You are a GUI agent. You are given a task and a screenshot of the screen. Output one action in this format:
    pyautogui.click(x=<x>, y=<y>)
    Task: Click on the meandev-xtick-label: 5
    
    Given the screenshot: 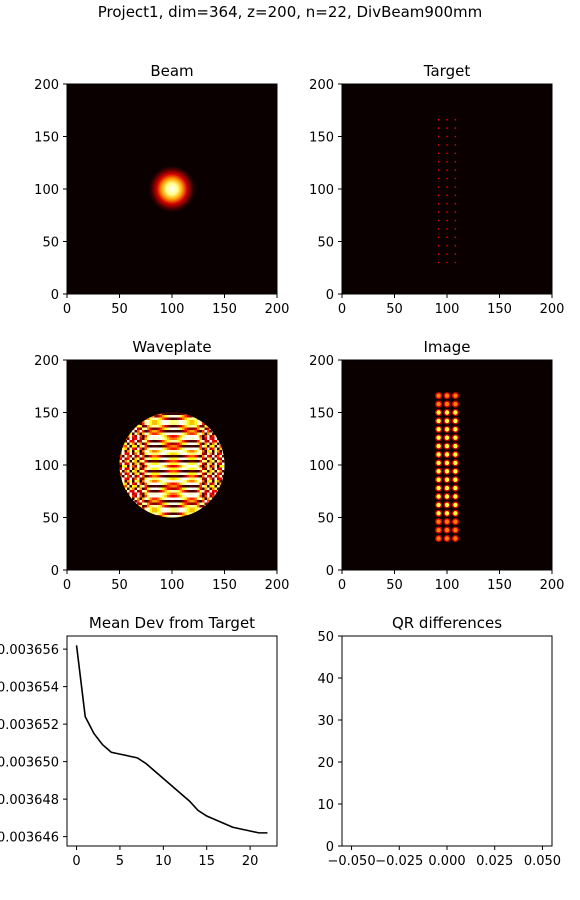 What is the action you would take?
    pyautogui.click(x=120, y=861)
    